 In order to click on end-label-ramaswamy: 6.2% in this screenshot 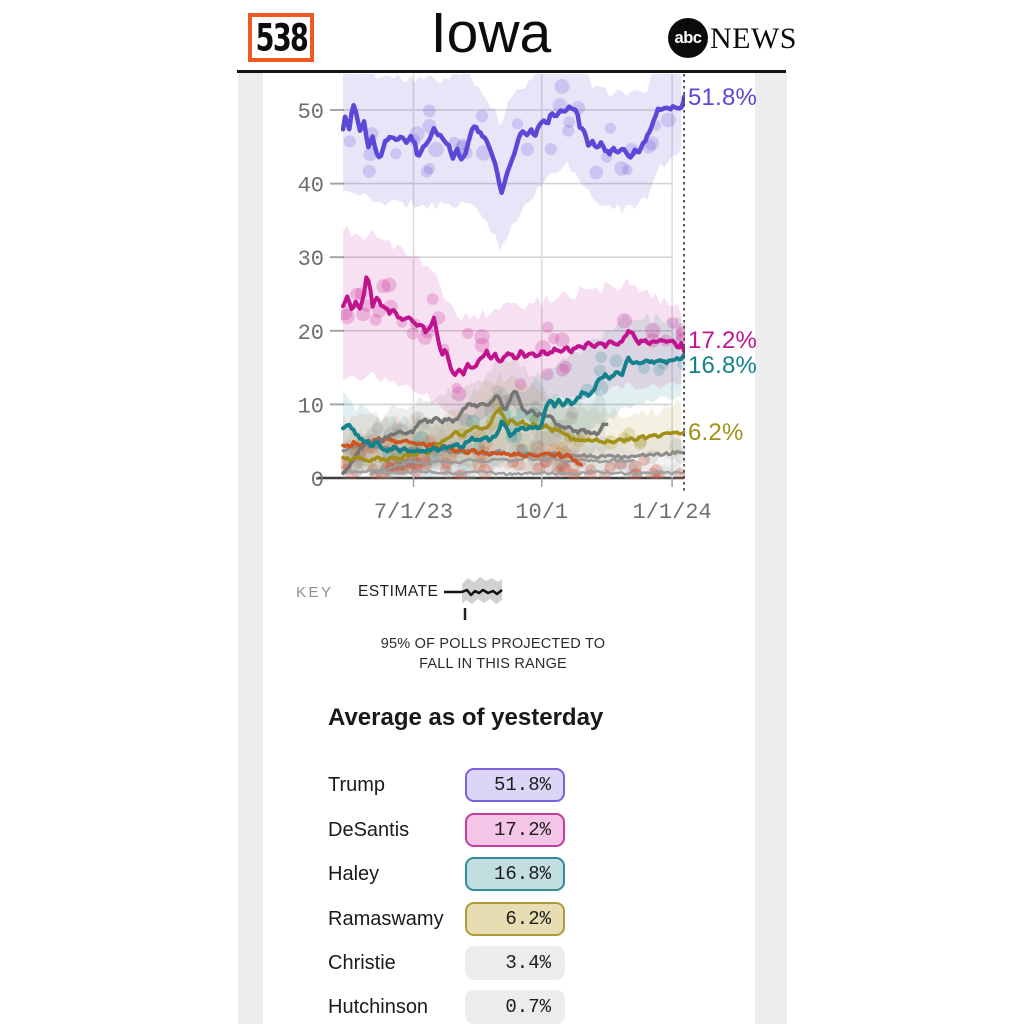, I will do `click(716, 433)`.